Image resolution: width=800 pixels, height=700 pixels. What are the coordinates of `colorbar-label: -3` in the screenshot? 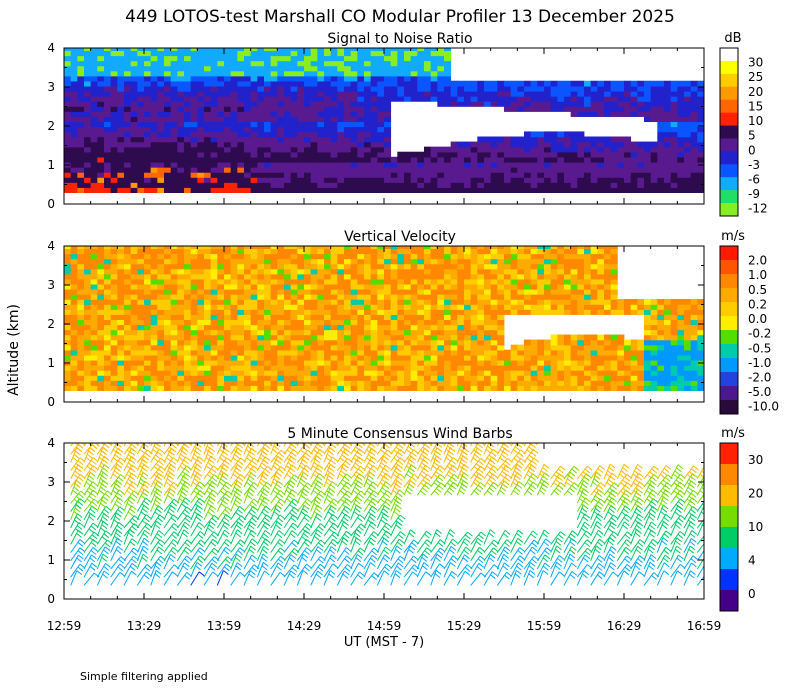 It's located at (754, 165).